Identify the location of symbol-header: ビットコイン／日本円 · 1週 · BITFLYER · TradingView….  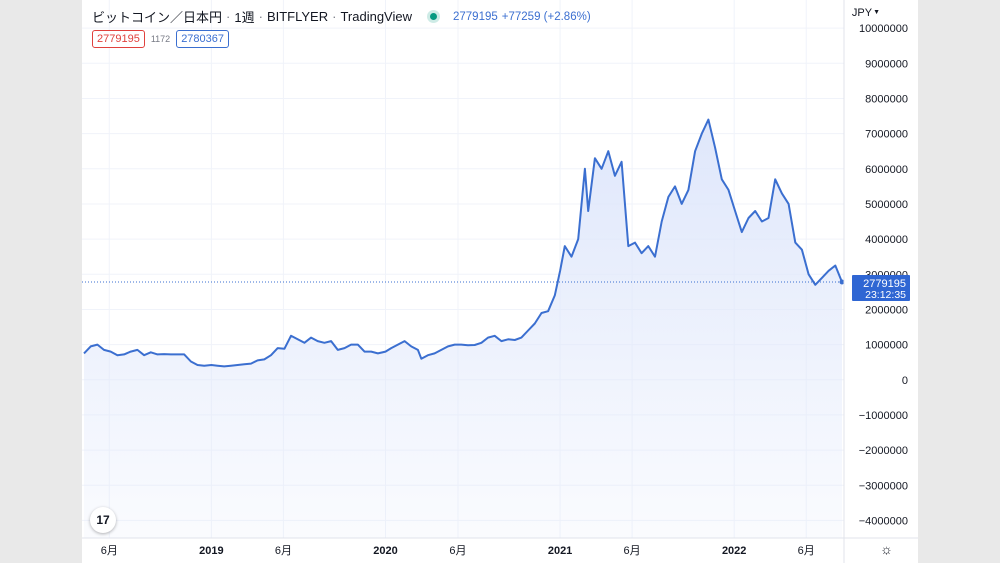
(341, 16).